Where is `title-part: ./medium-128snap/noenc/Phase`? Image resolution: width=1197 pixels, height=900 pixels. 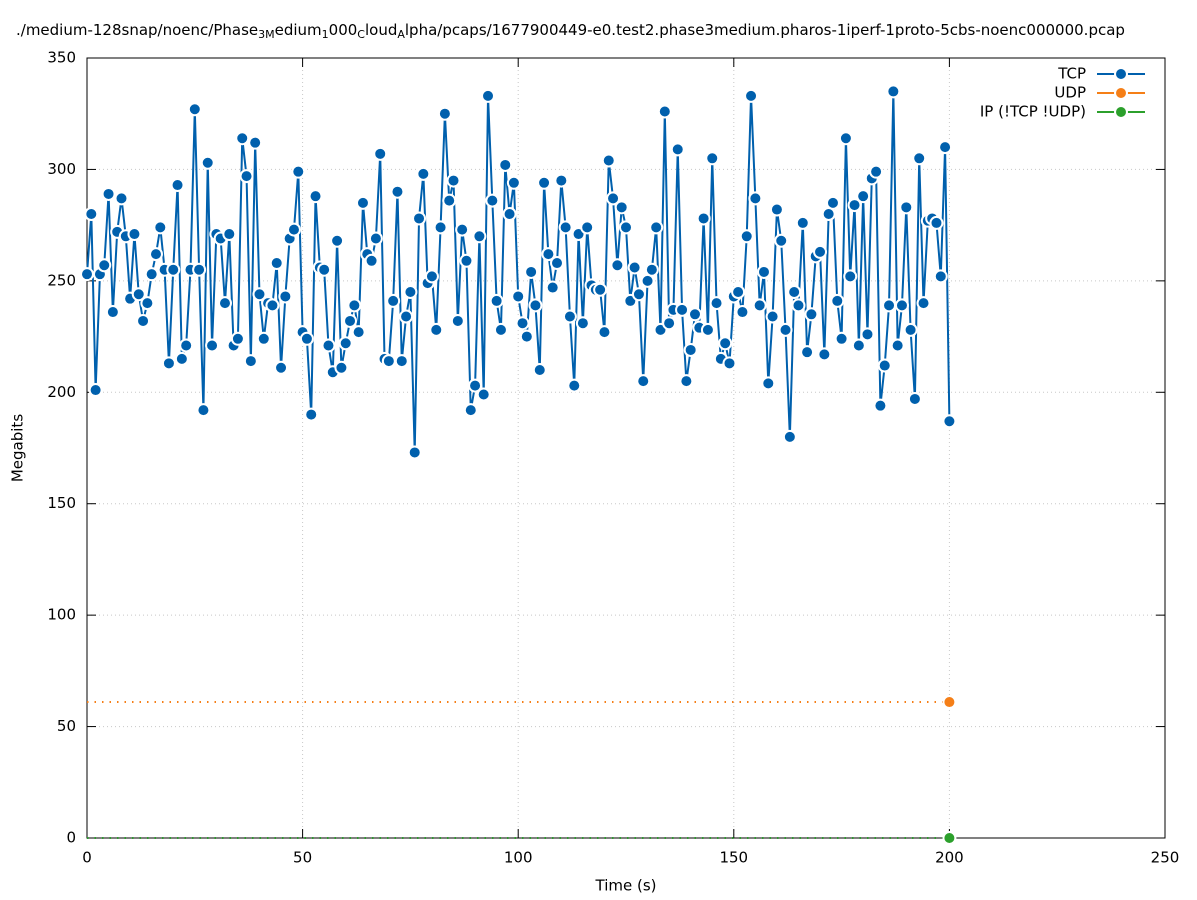 title-part: ./medium-128snap/noenc/Phase is located at coordinates (137, 30).